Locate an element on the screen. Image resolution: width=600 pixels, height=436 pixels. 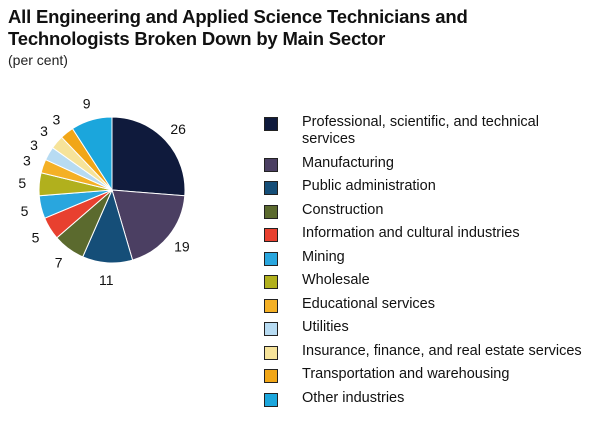
legend-label-8: Utilities is located at coordinates (325, 327).